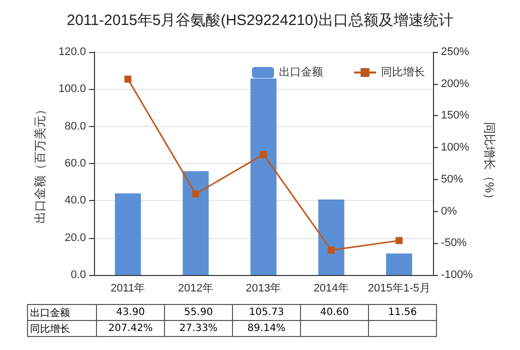  What do you see at coordinates (334, 312) in the screenshot?
I see `data-label: 40.60` at bounding box center [334, 312].